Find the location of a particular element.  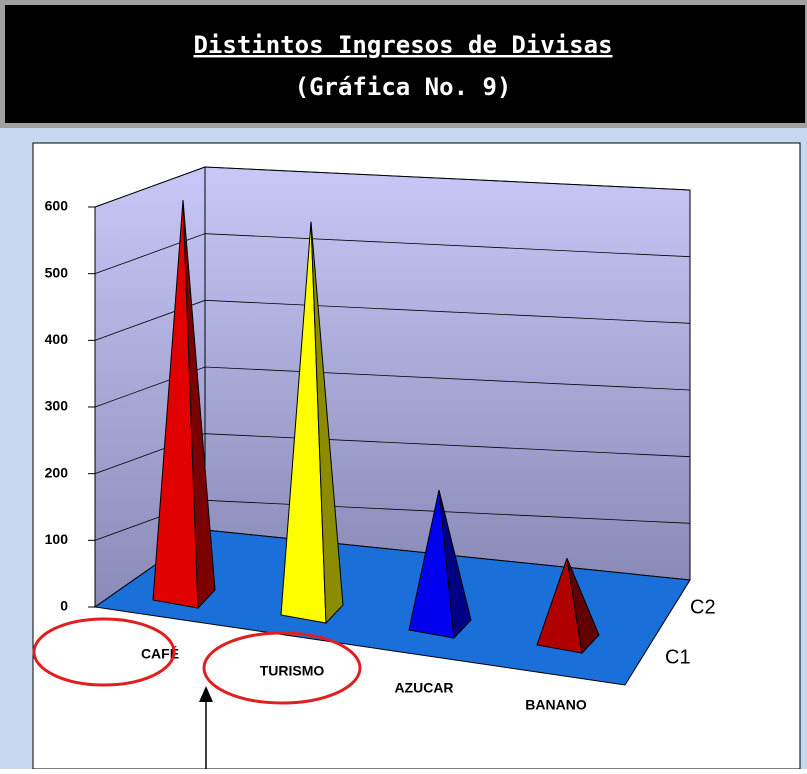

y-tick-label: 500 is located at coordinates (57, 272).